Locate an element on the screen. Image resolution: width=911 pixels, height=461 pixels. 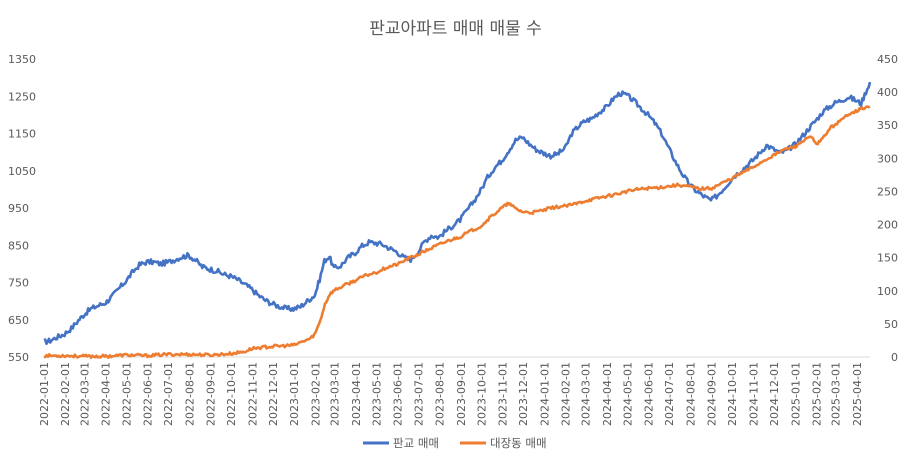
x-tick-label: 2023-12-01 is located at coordinates (523, 394).